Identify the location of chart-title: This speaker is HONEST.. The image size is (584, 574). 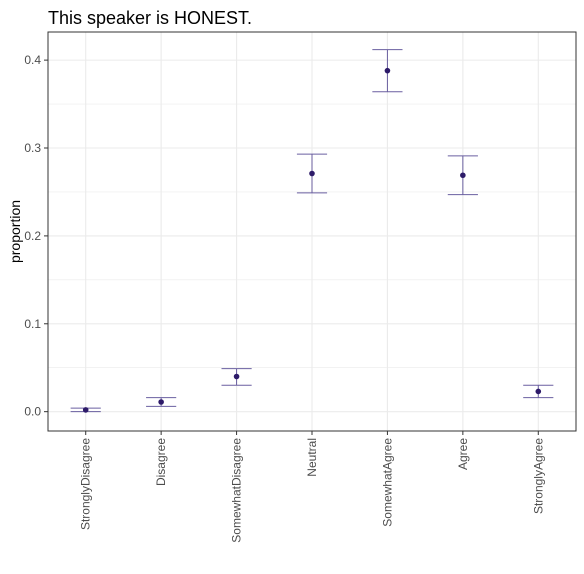
(150, 18).